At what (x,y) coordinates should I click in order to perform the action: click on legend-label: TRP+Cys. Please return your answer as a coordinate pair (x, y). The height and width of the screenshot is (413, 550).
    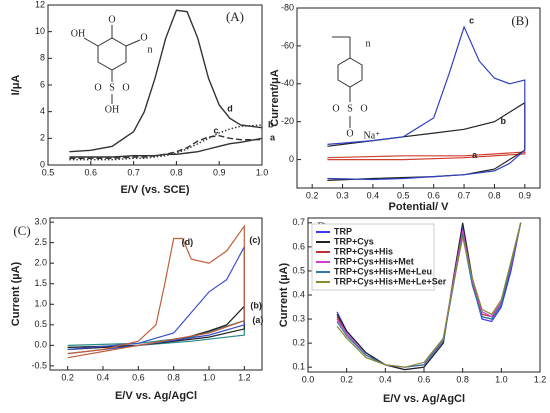
    Looking at the image, I should click on (354, 241).